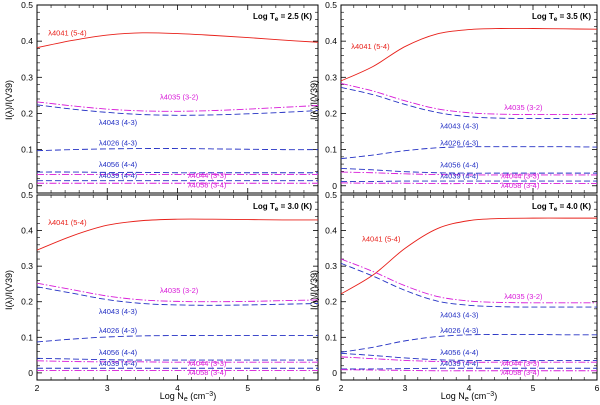 The height and width of the screenshot is (405, 600). I want to click on temp-value: = 4.0 (K), so click(574, 206).